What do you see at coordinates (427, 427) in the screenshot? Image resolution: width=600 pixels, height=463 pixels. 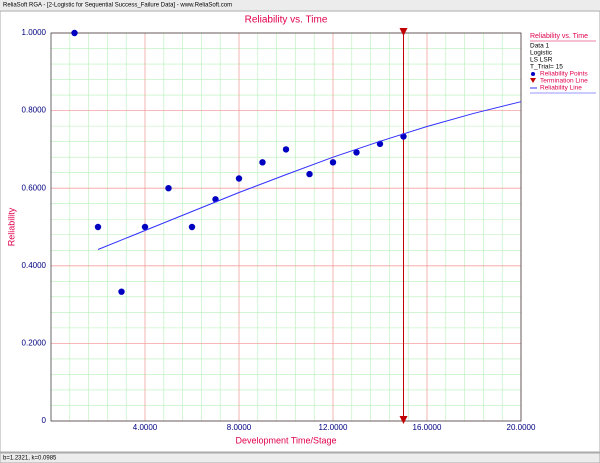 I see `x-tick-label: 16.0000` at bounding box center [427, 427].